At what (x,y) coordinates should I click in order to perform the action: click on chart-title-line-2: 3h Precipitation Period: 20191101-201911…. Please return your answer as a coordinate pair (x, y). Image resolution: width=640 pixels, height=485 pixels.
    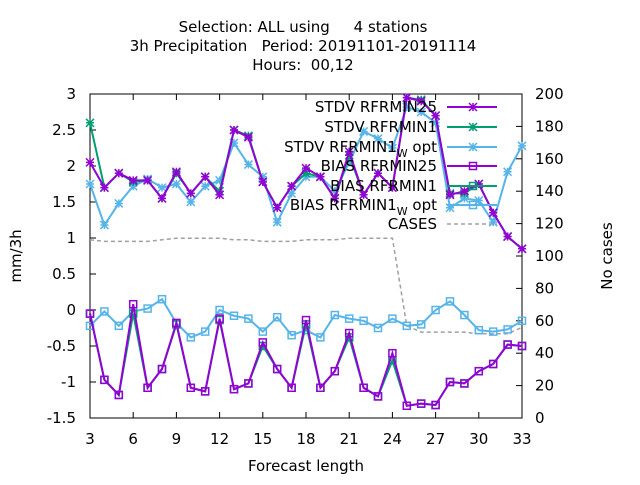
    Looking at the image, I should click on (303, 46).